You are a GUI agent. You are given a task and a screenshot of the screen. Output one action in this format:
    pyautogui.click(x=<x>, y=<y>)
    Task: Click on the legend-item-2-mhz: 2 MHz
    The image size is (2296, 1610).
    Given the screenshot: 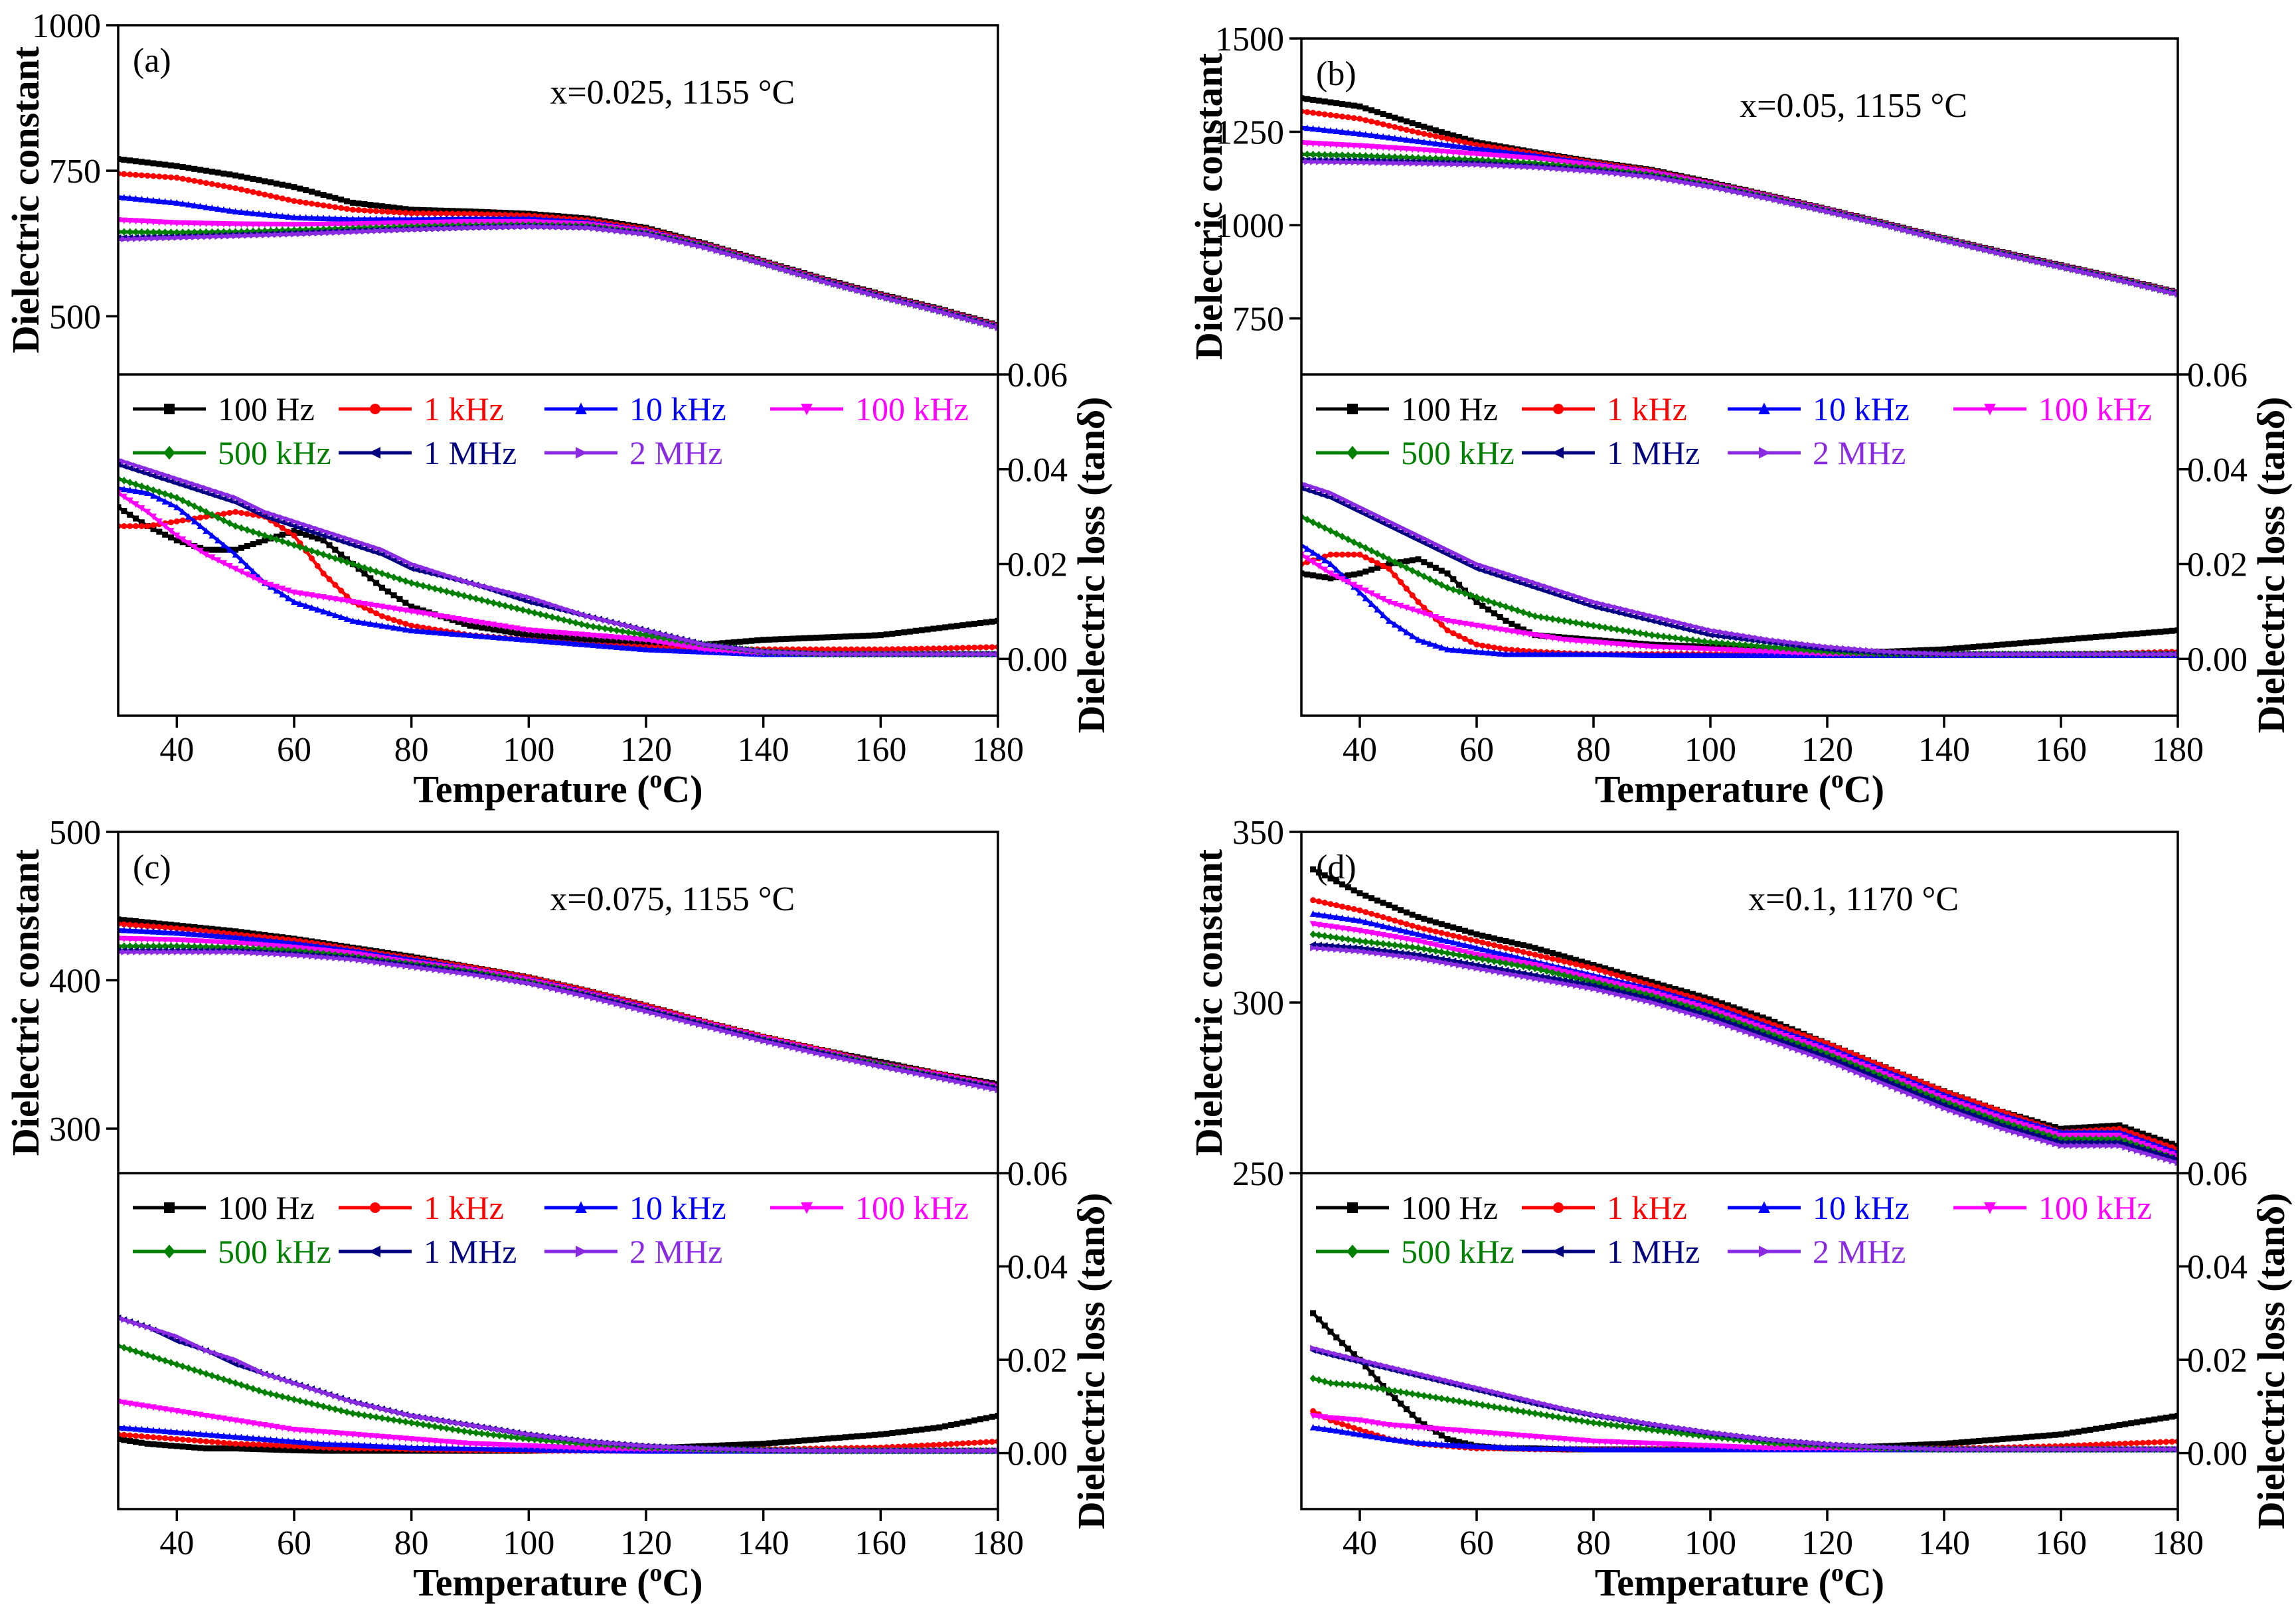 What is the action you would take?
    pyautogui.click(x=633, y=452)
    